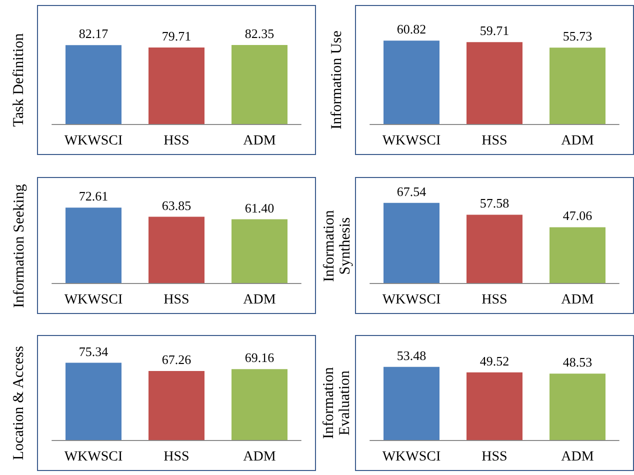 This screenshot has width=634, height=475. What do you see at coordinates (337, 246) in the screenshot?
I see `y-axis-title: Information Synthesis` at bounding box center [337, 246].